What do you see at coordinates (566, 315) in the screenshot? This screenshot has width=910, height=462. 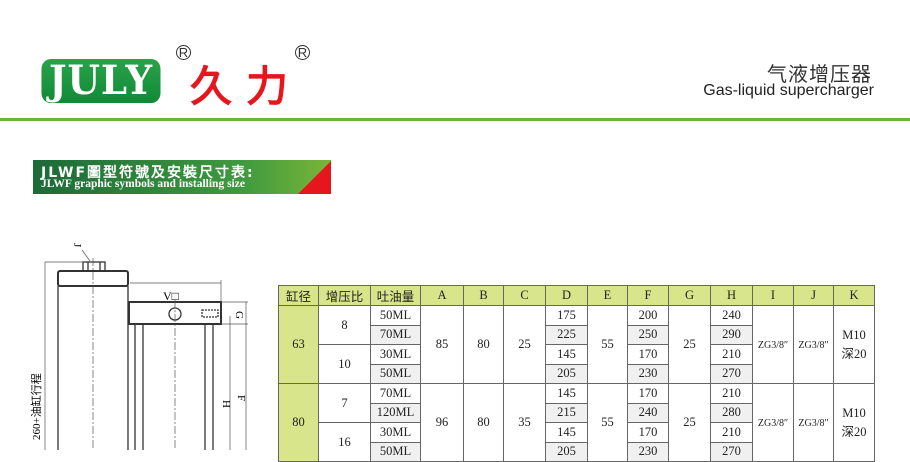 I see `table-cell: 175` at bounding box center [566, 315].